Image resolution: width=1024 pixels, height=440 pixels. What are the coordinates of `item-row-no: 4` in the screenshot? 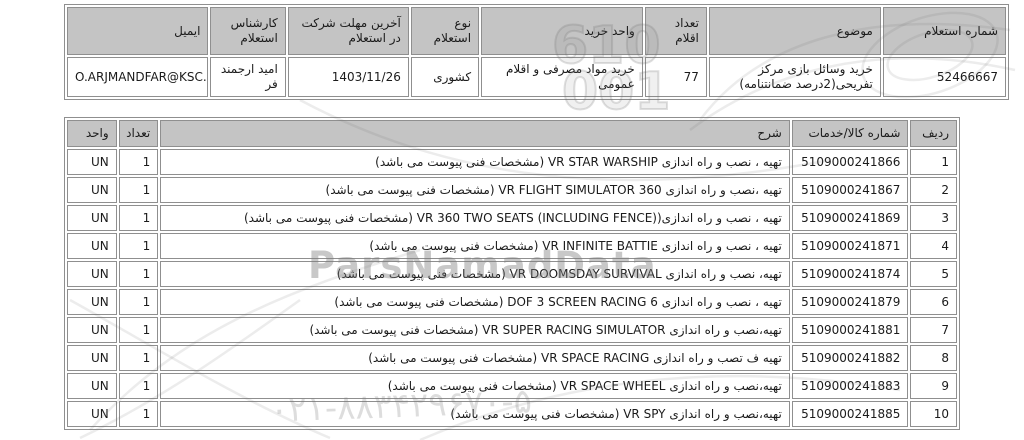 It's located at (933, 246).